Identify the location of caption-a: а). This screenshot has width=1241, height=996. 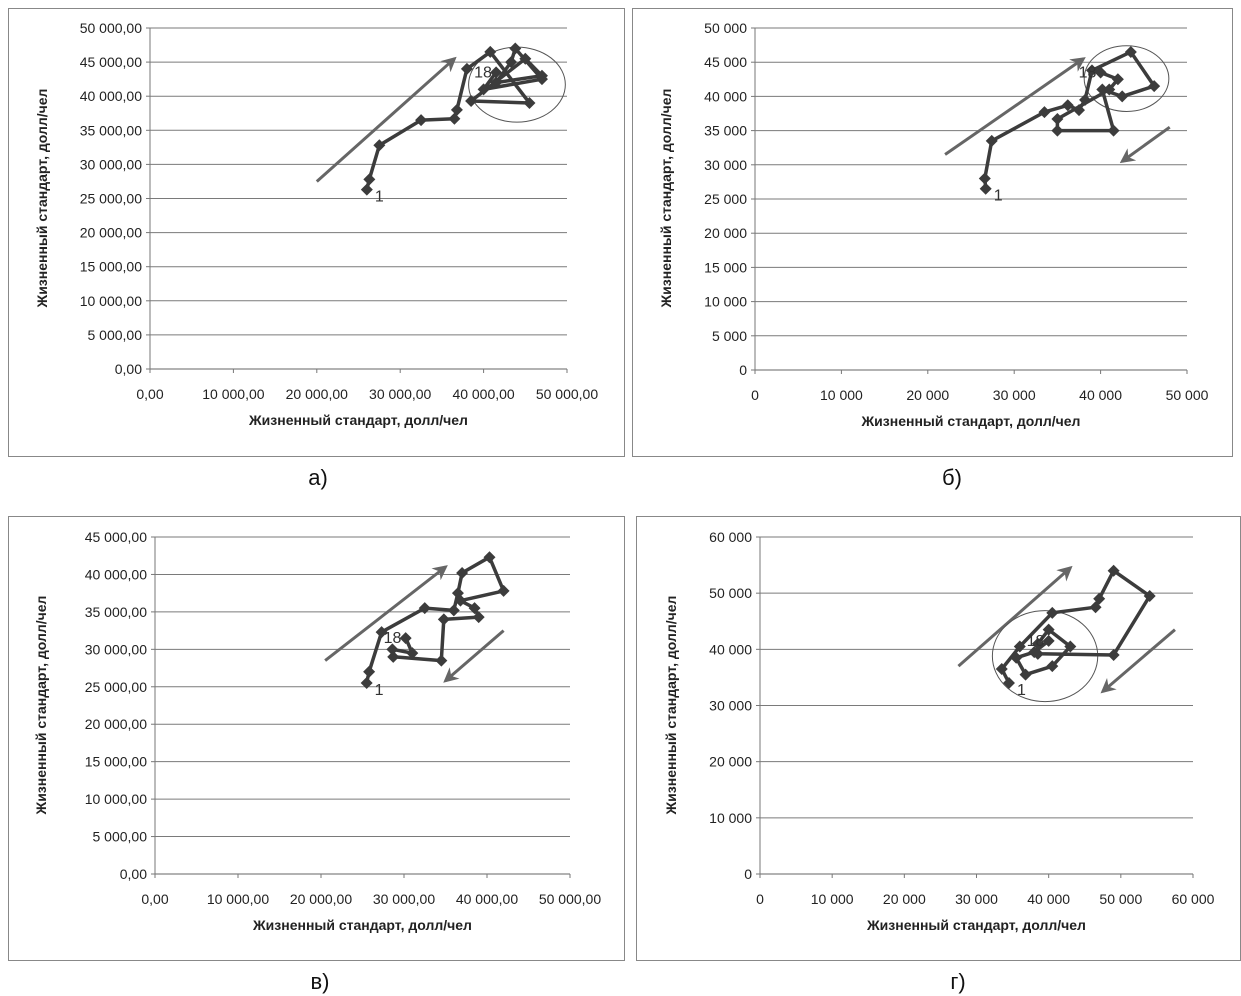
(318, 477).